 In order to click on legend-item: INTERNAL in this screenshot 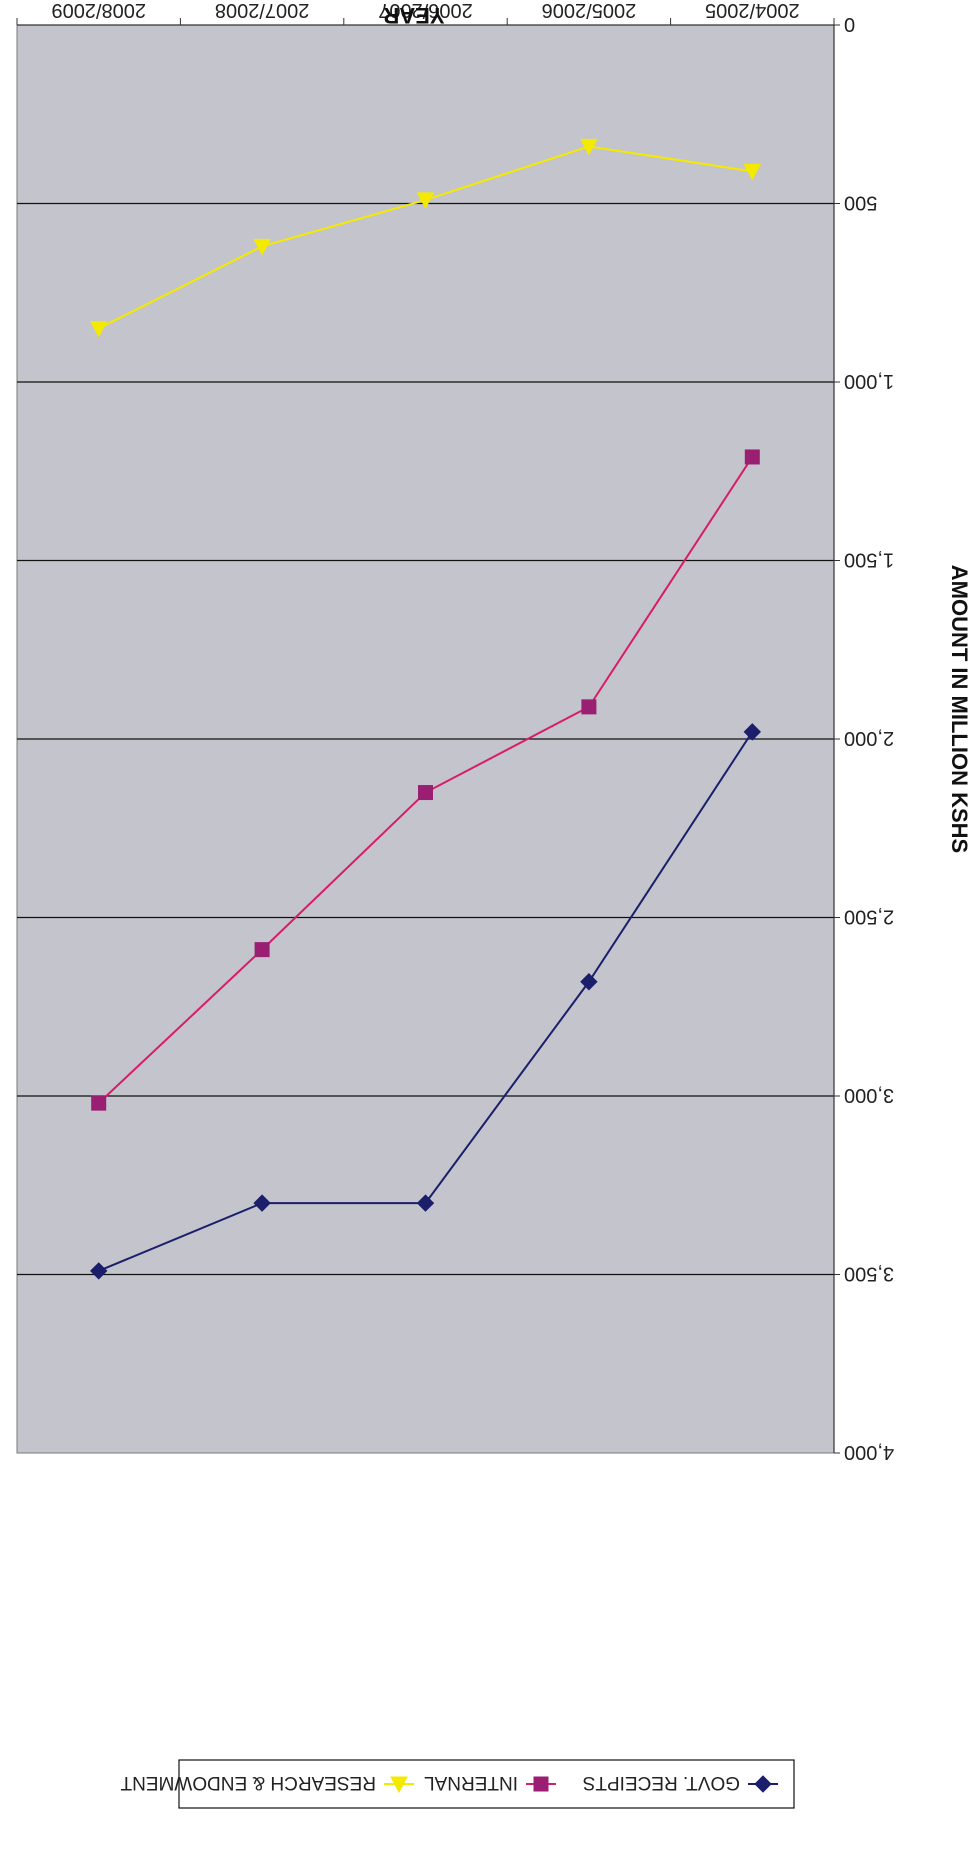, I will do `click(490, 1782)`.